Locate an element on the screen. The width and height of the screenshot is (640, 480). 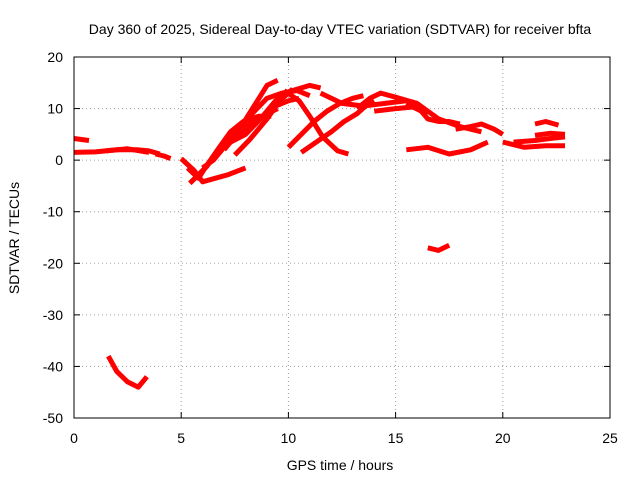
x-axis-label: GPS time / hours is located at coordinates (340, 465).